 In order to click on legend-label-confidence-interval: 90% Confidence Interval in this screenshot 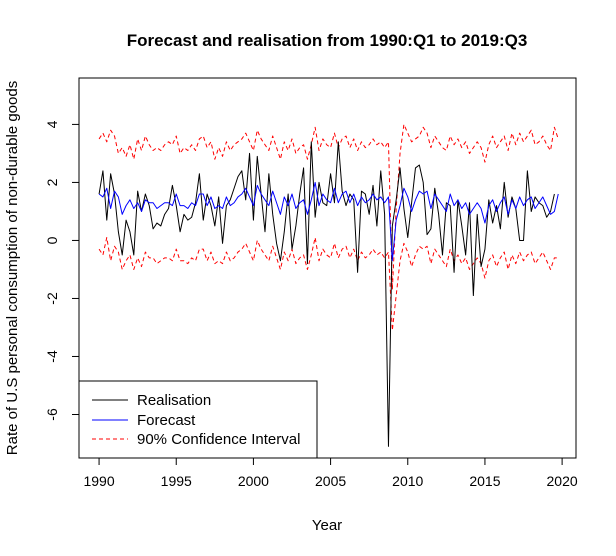, I will do `click(218, 439)`.